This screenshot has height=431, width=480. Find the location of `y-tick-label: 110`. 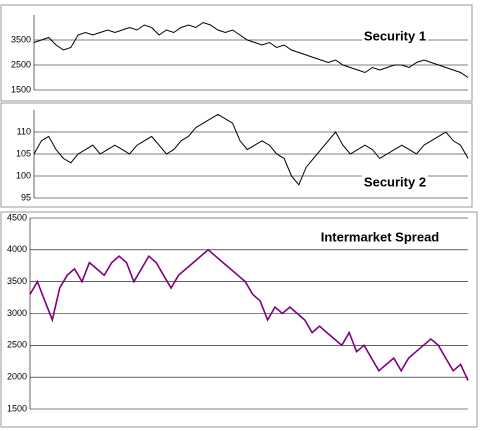

y-tick-label: 110 is located at coordinates (24, 131).